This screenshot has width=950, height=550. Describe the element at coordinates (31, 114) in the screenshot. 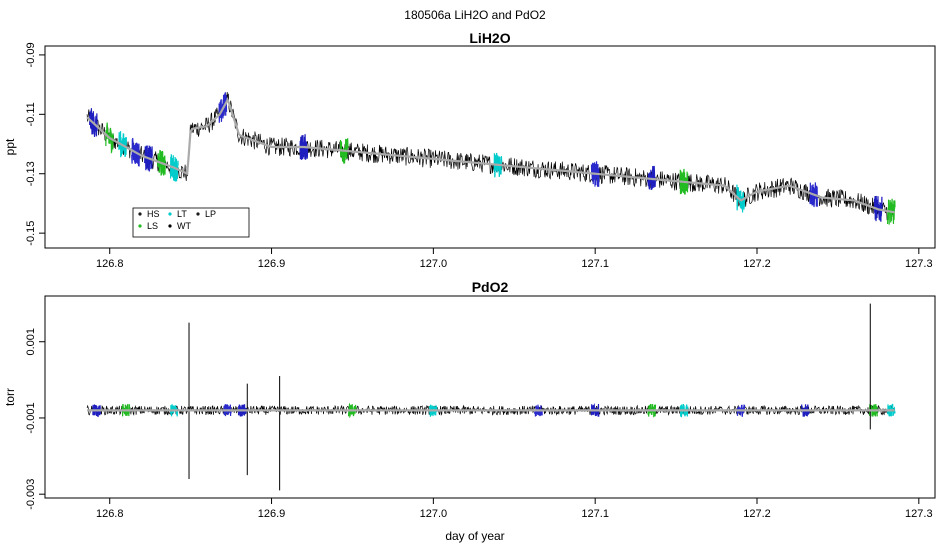

I see `y-tick-label: -0.11` at that location.